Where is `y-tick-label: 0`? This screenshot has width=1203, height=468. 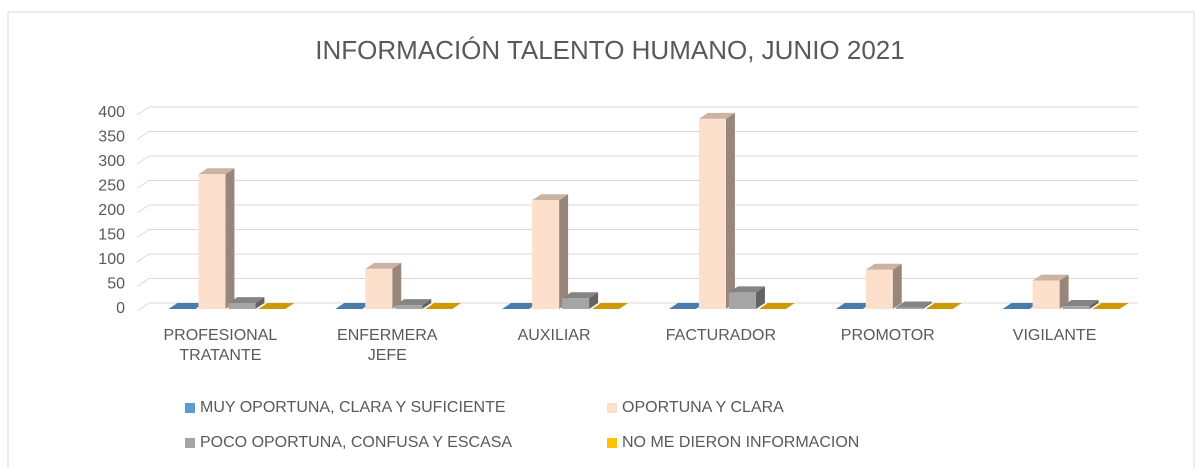 y-tick-label: 0 is located at coordinates (120, 308).